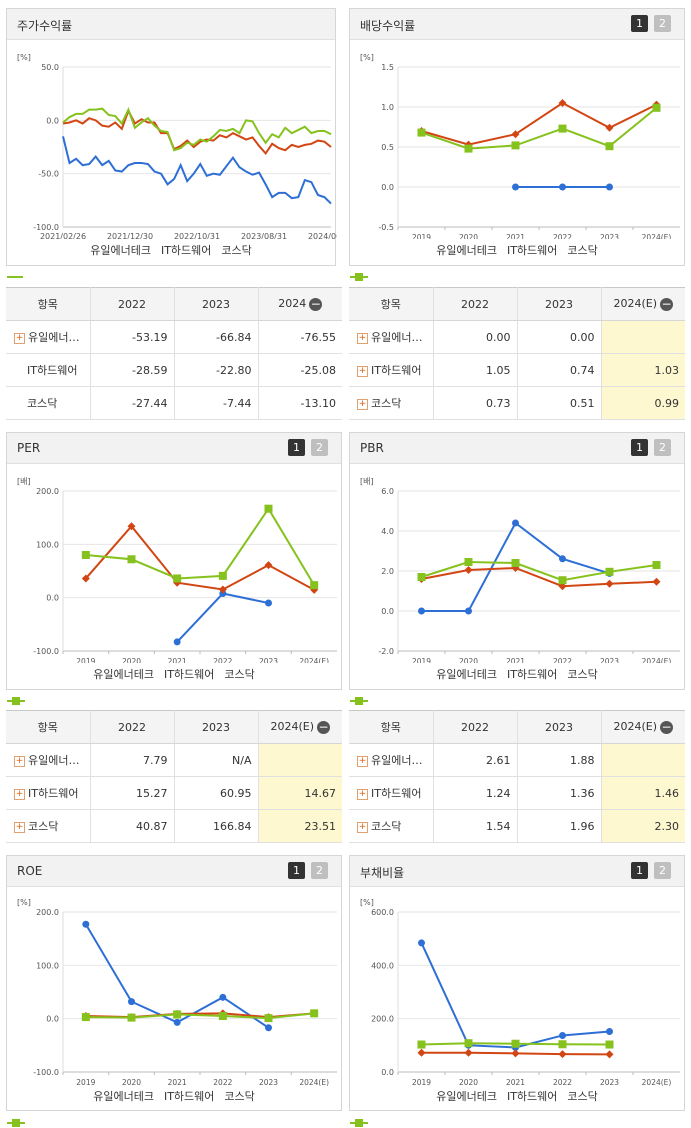 The image size is (691, 1128). Describe the element at coordinates (466, 674) in the screenshot. I see `legend-label: 유일에너테크` at that location.